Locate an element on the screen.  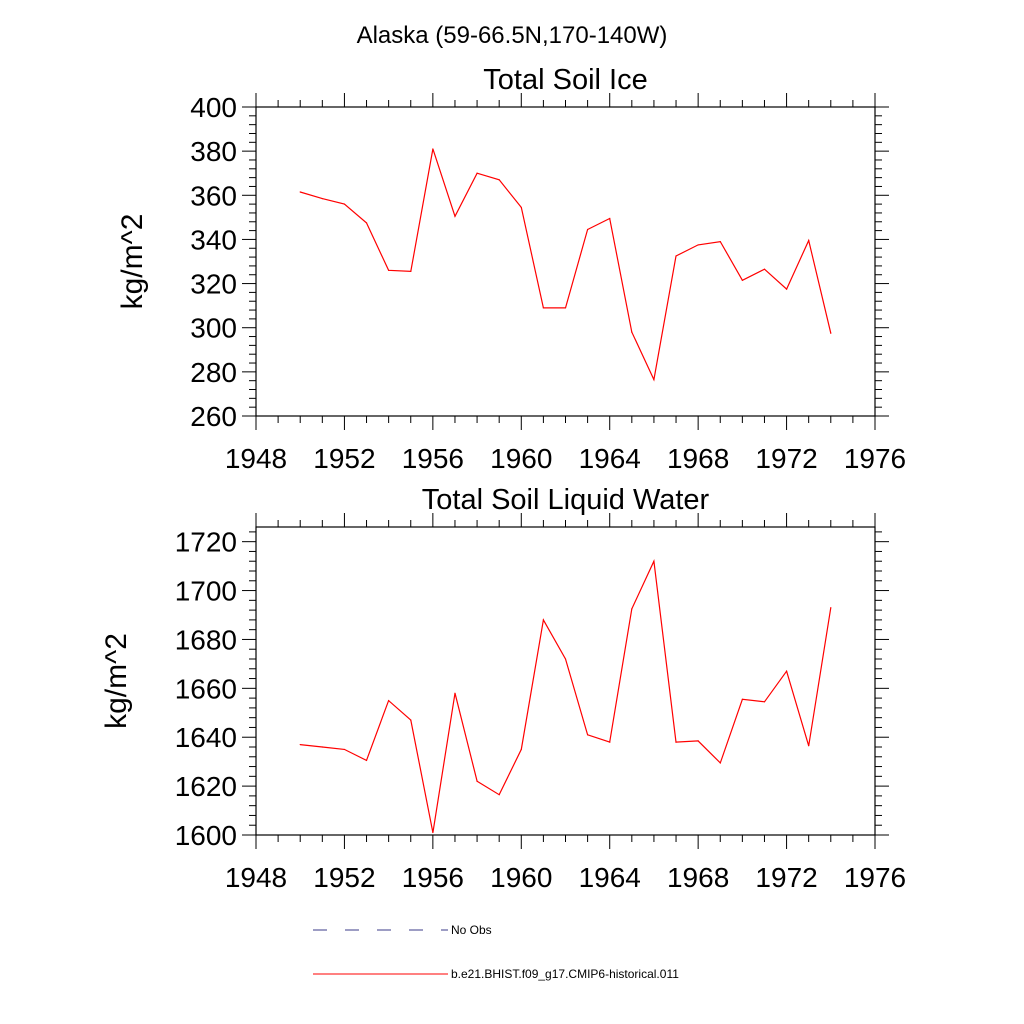
y-tick-label: 1720 is located at coordinates (206, 542).